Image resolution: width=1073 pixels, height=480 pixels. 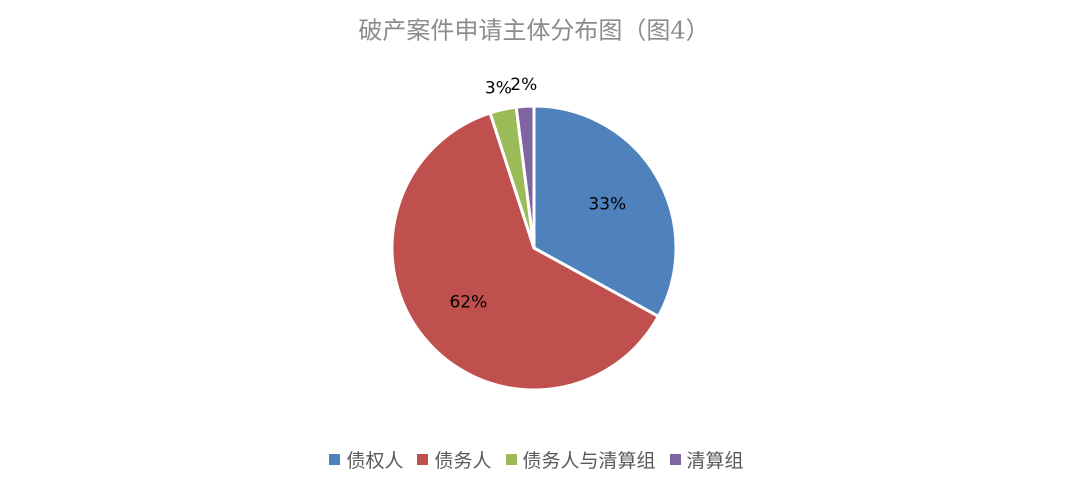 I want to click on legend: 债权人 债务人 债务人与清算组 清算组, so click(x=536, y=459).